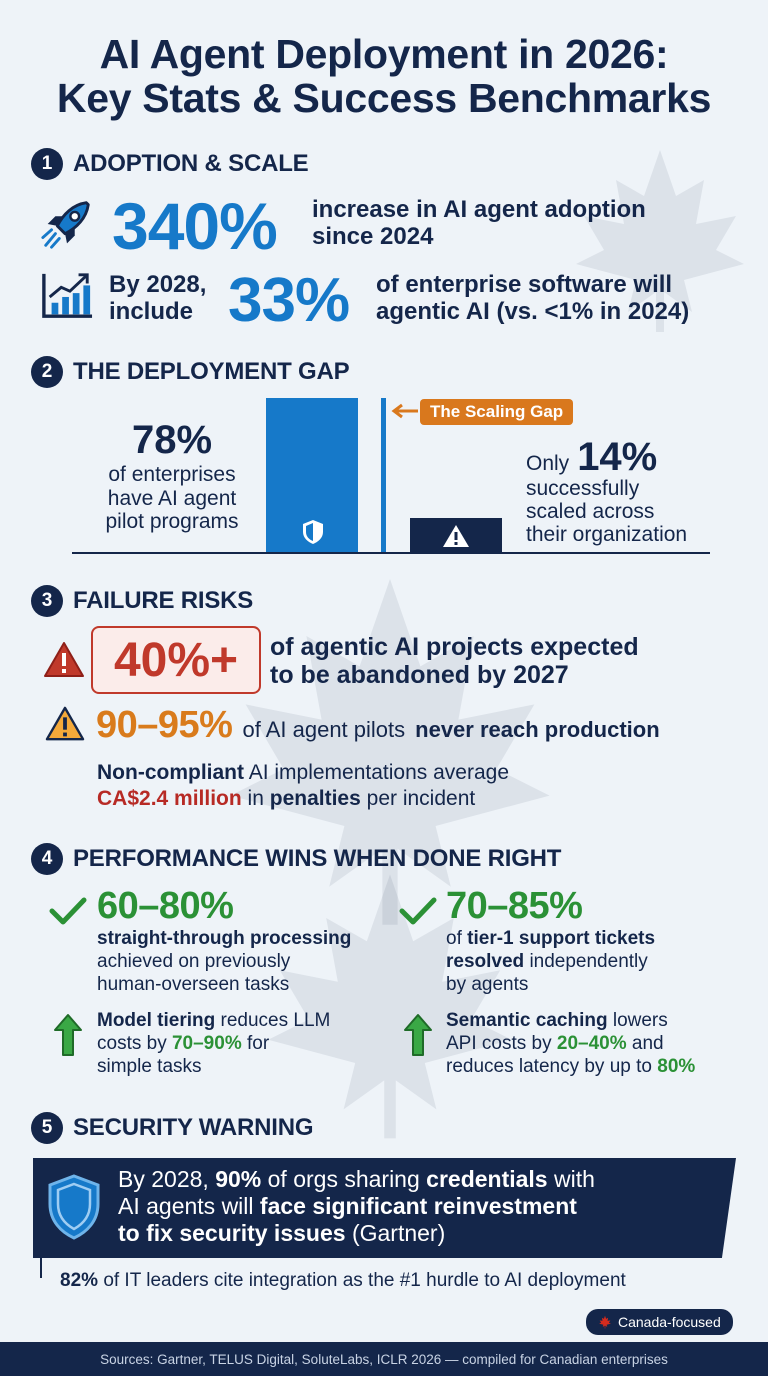 The height and width of the screenshot is (1376, 768). What do you see at coordinates (454, 647) in the screenshot?
I see `text-line: of agentic AI projects expected` at bounding box center [454, 647].